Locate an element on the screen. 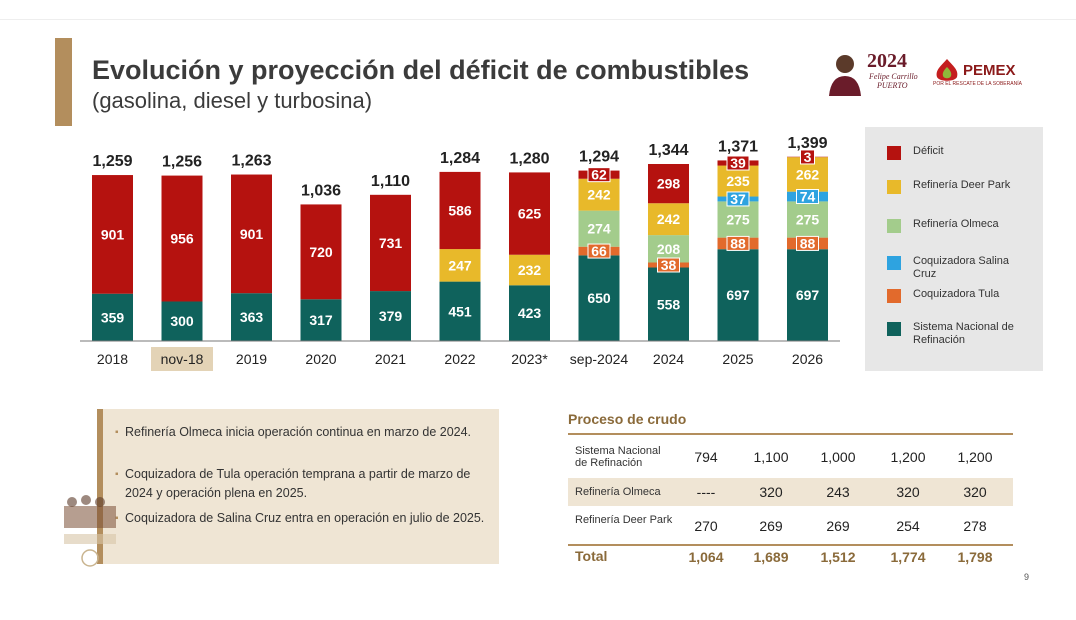 The width and height of the screenshot is (1076, 620). bar-value-label: 235 is located at coordinates (738, 181).